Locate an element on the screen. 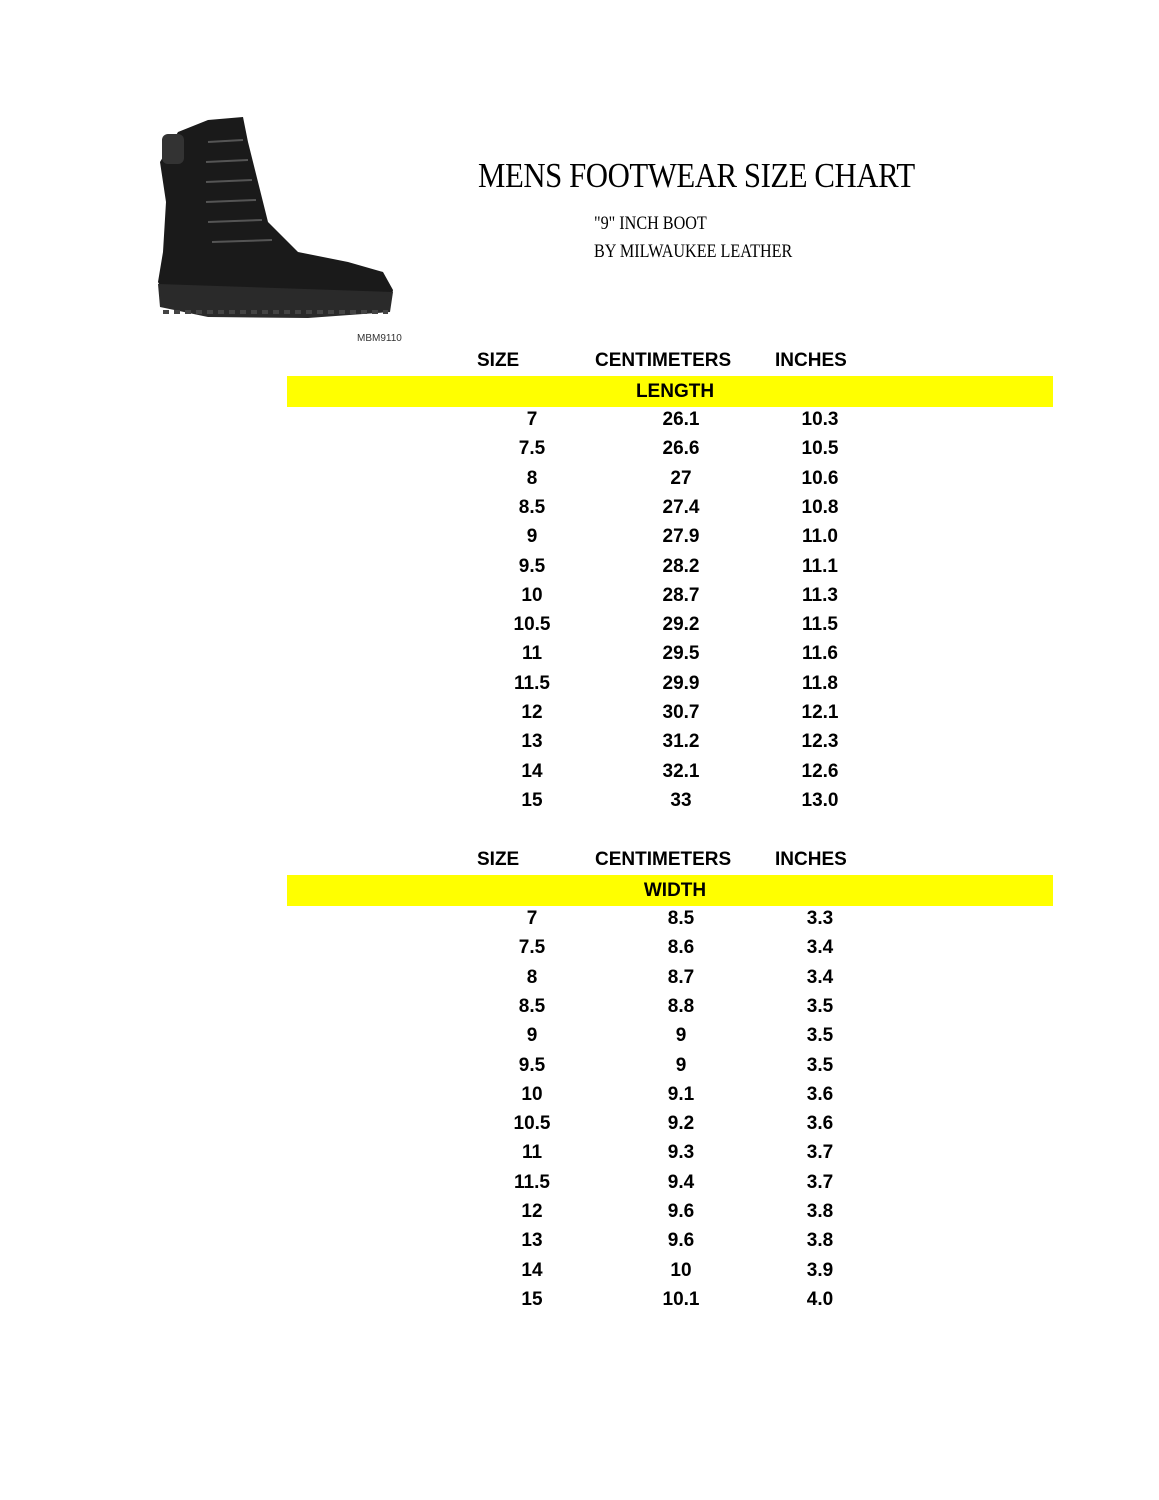 This screenshot has height=1500, width=1159. cell-cm: 28.2 is located at coordinates (681, 566).